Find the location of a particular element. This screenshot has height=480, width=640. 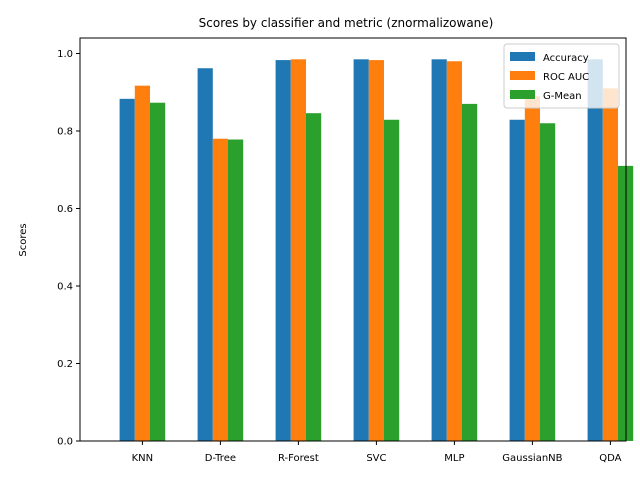

x-tick-label: GaussianNB is located at coordinates (532, 458).